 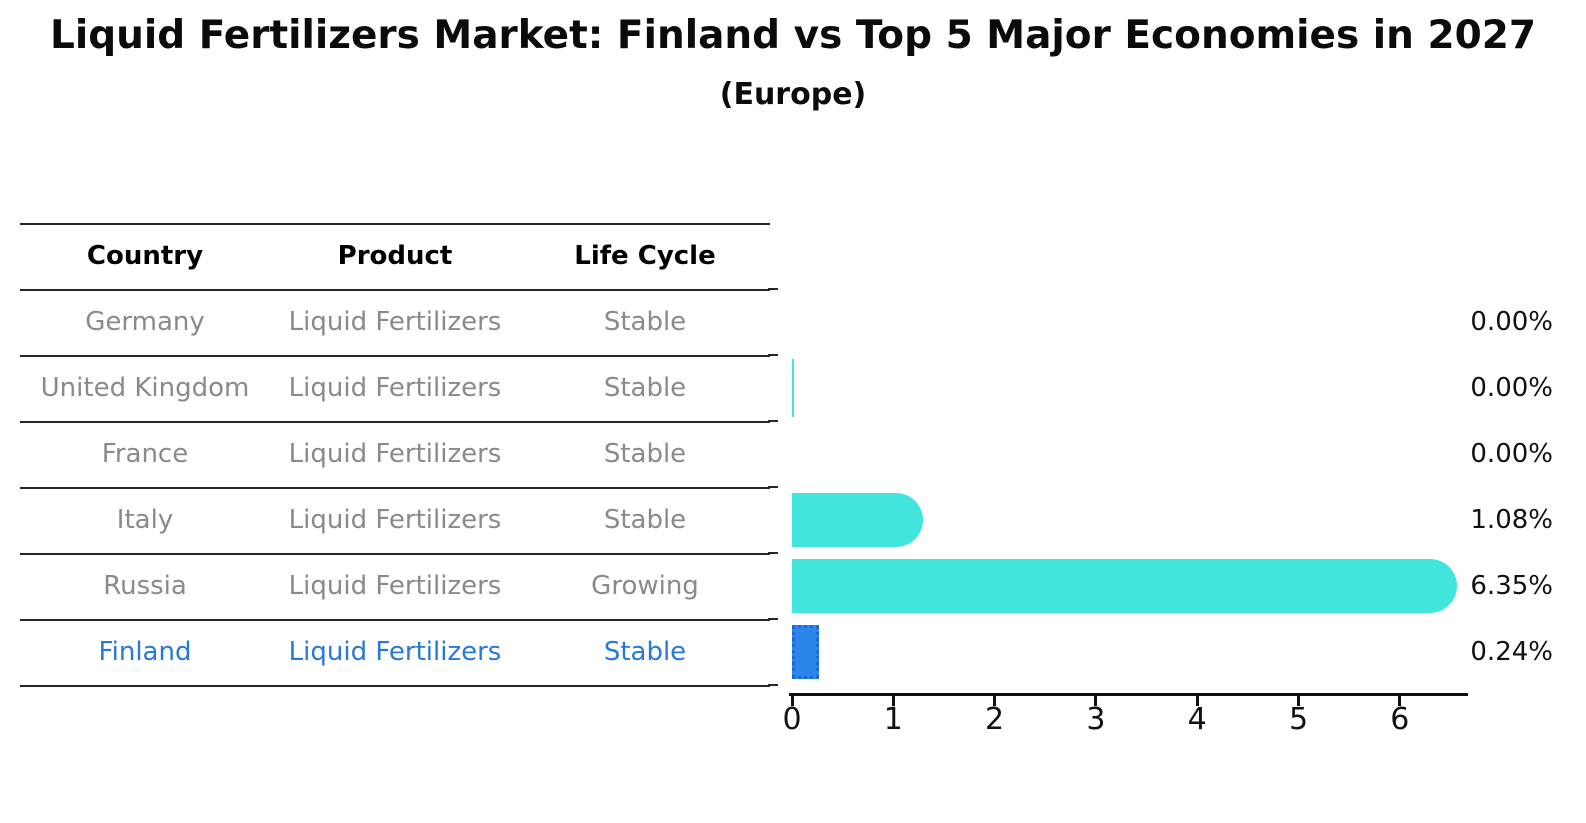 What do you see at coordinates (645, 586) in the screenshot?
I see `table-cell-life_cycle: Growing` at bounding box center [645, 586].